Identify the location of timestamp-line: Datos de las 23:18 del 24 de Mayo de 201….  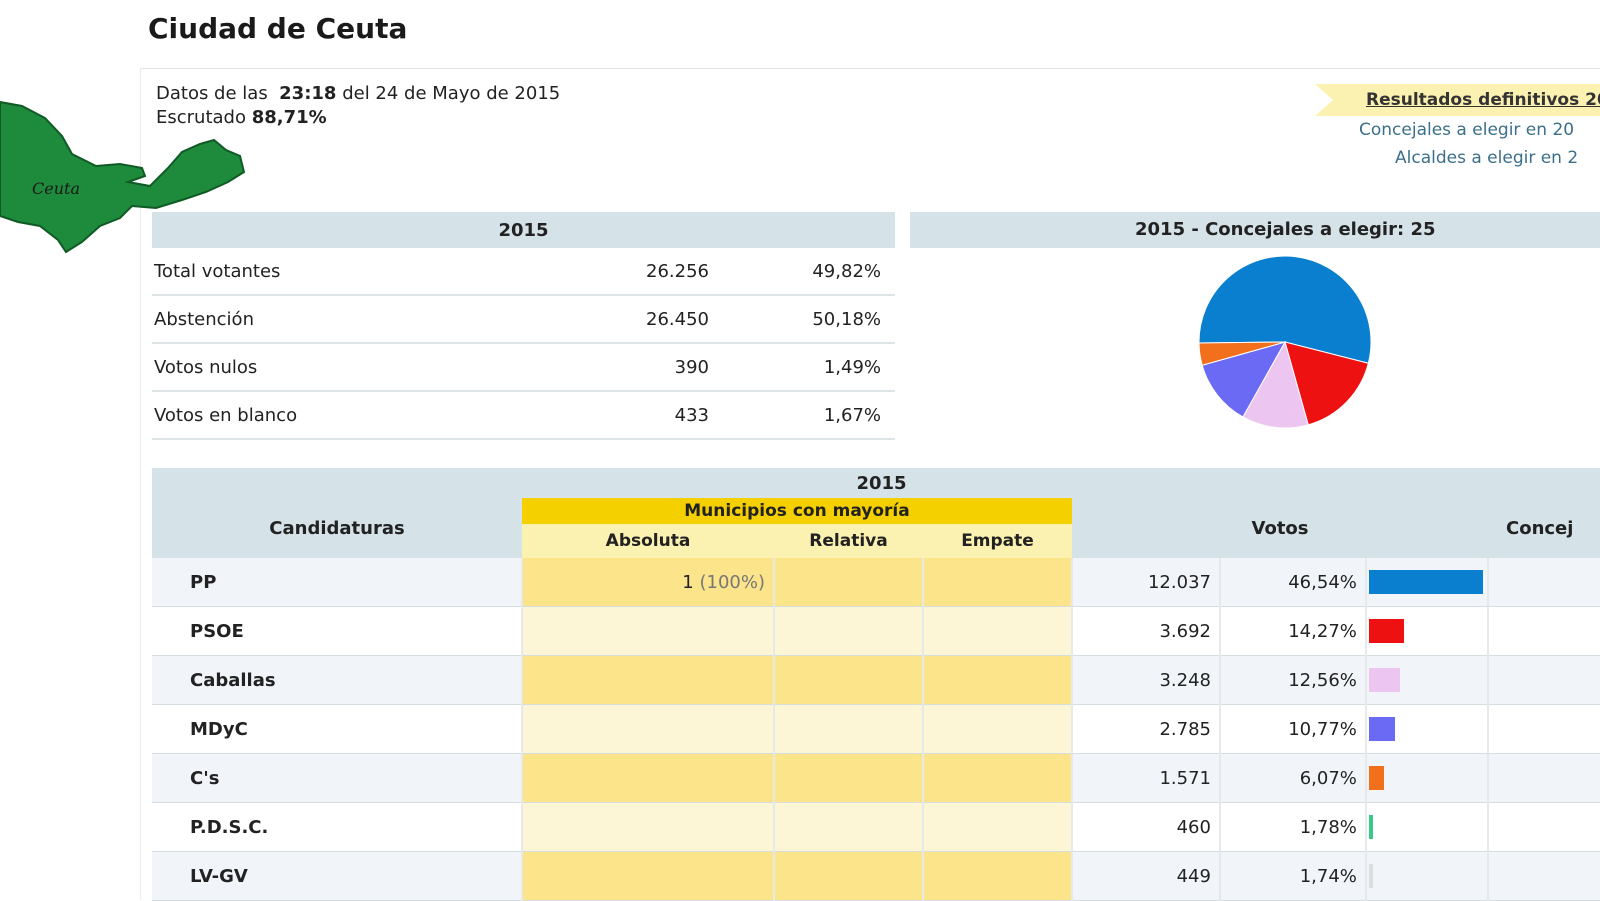
(358, 94).